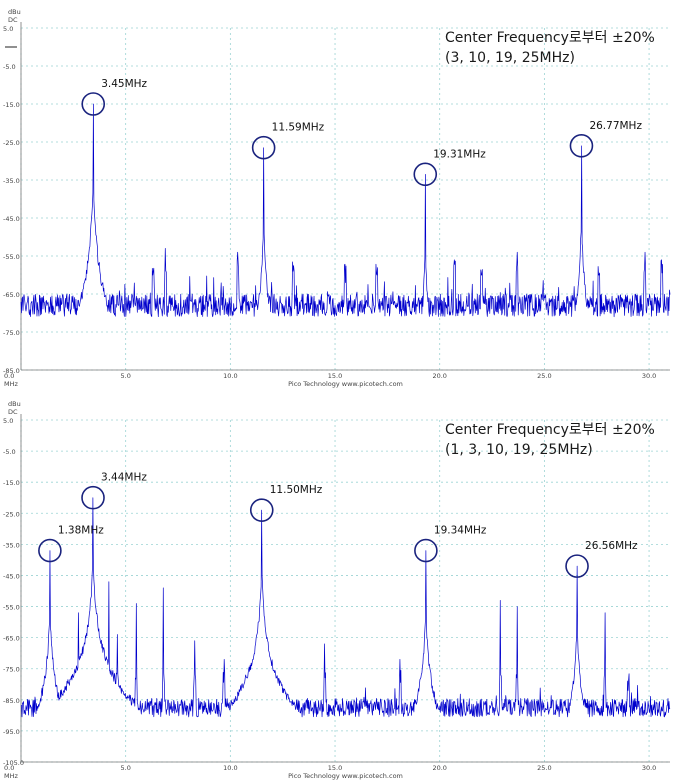 This screenshot has width=680, height=783. I want to click on chart-2-title: Center Frequency로부터 ±20%, so click(550, 430).